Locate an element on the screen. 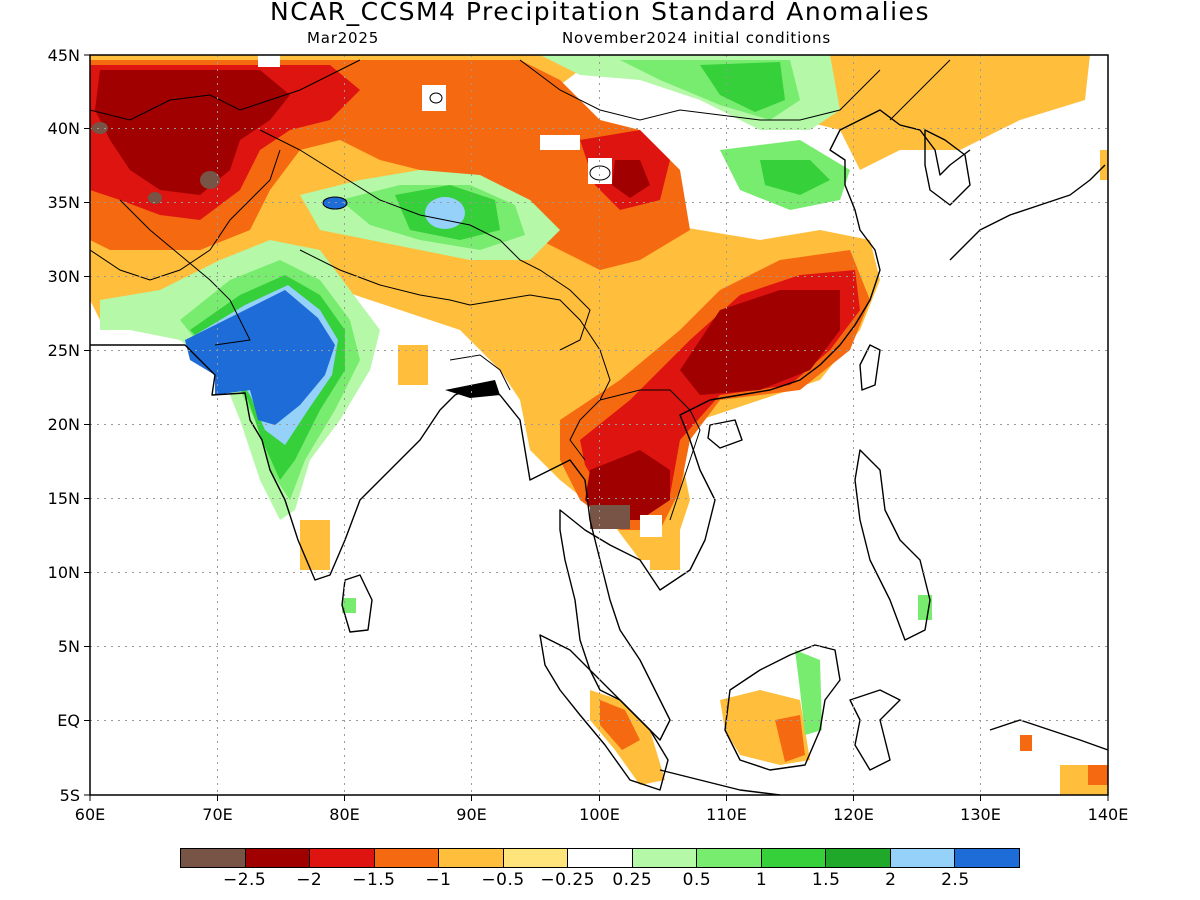 This screenshot has width=1200, height=900. coastline-new-guinea is located at coordinates (1048, 735).